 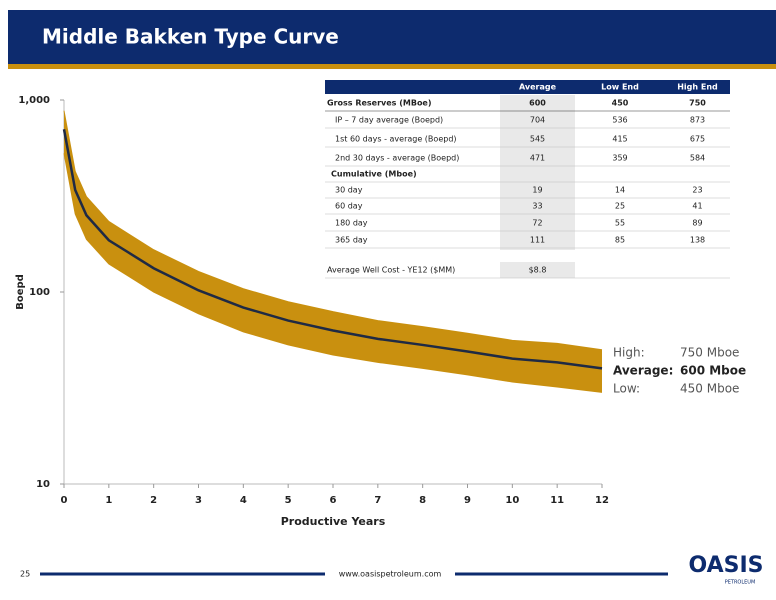 I want to click on row-label: Cumulative (Mboe), so click(x=374, y=174).